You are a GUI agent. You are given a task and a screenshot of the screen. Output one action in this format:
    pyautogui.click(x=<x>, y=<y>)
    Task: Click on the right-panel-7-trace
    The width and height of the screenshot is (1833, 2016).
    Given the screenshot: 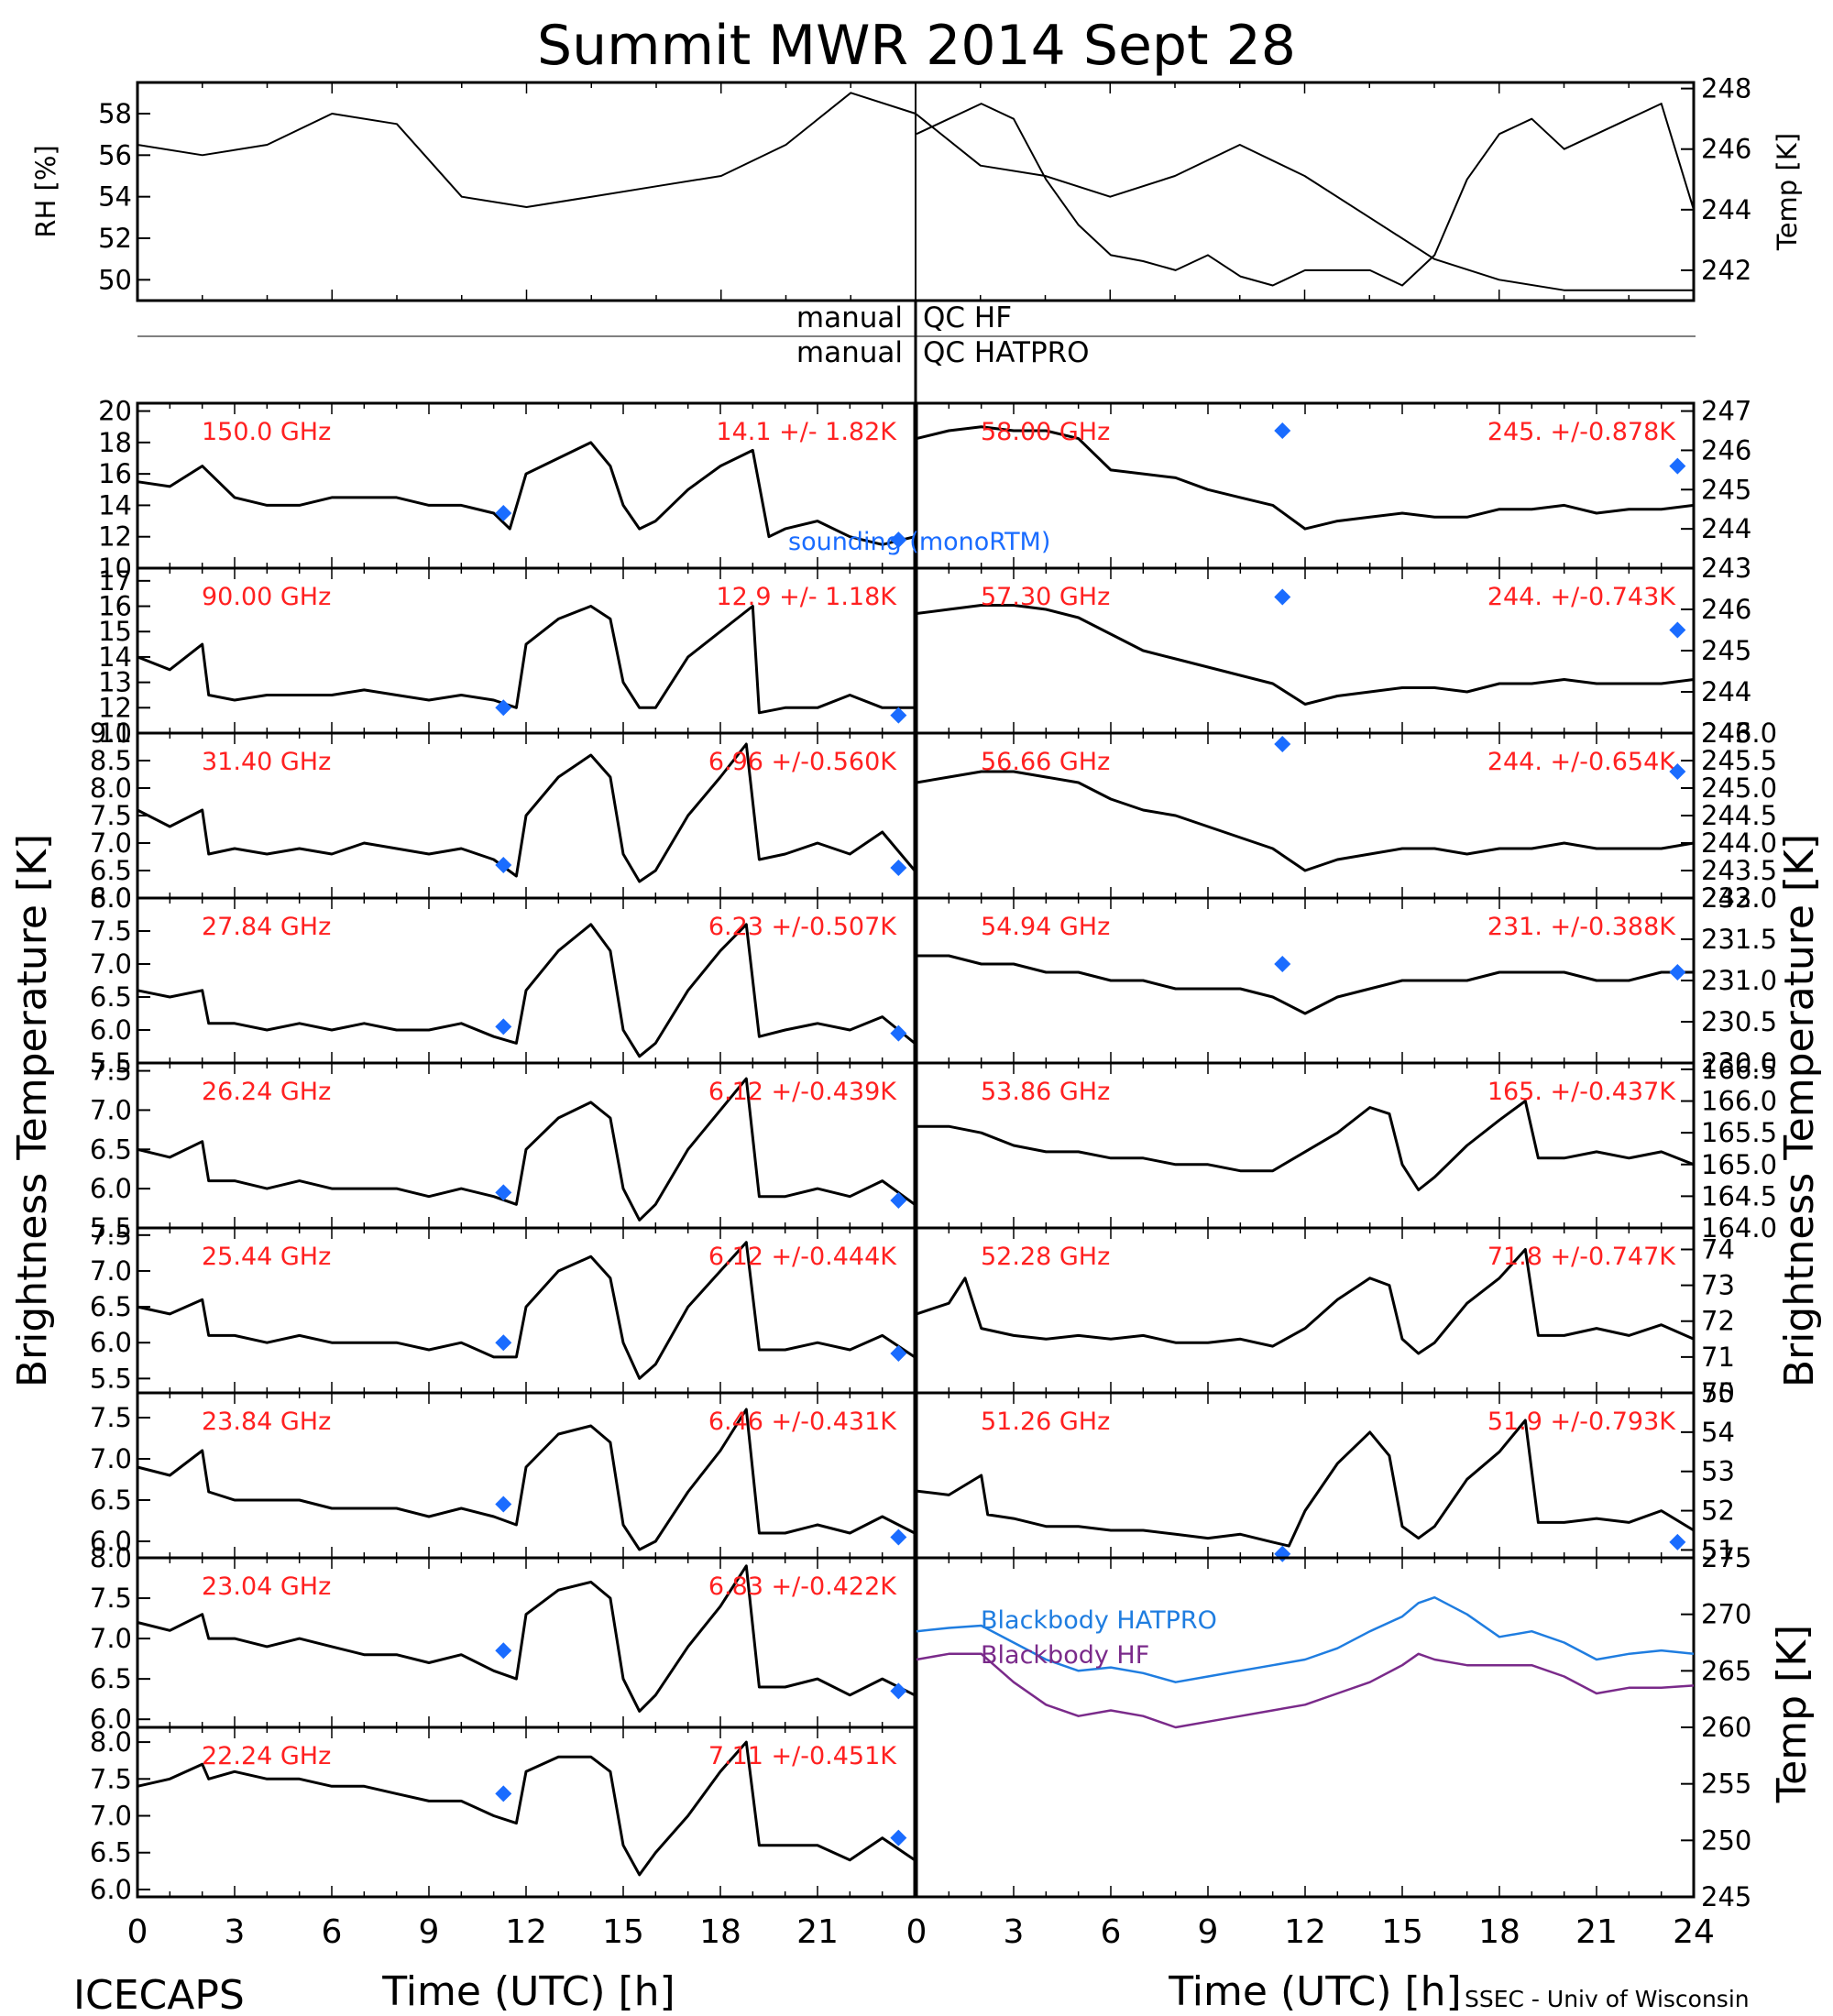 What is the action you would take?
    pyautogui.click(x=1305, y=1483)
    